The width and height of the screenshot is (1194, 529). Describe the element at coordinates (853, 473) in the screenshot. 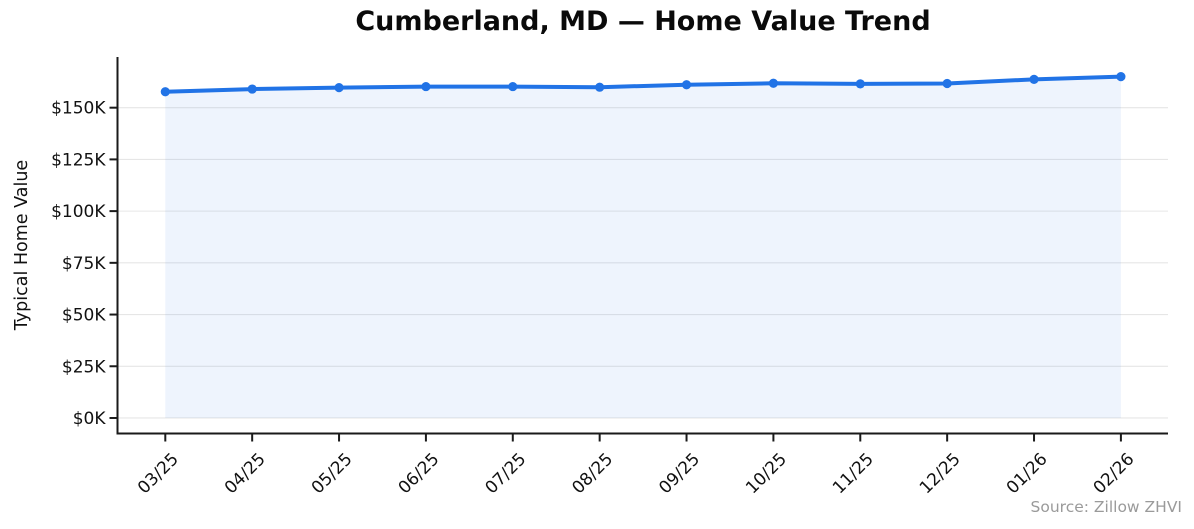

I see `x-tick-label: 11/25` at that location.